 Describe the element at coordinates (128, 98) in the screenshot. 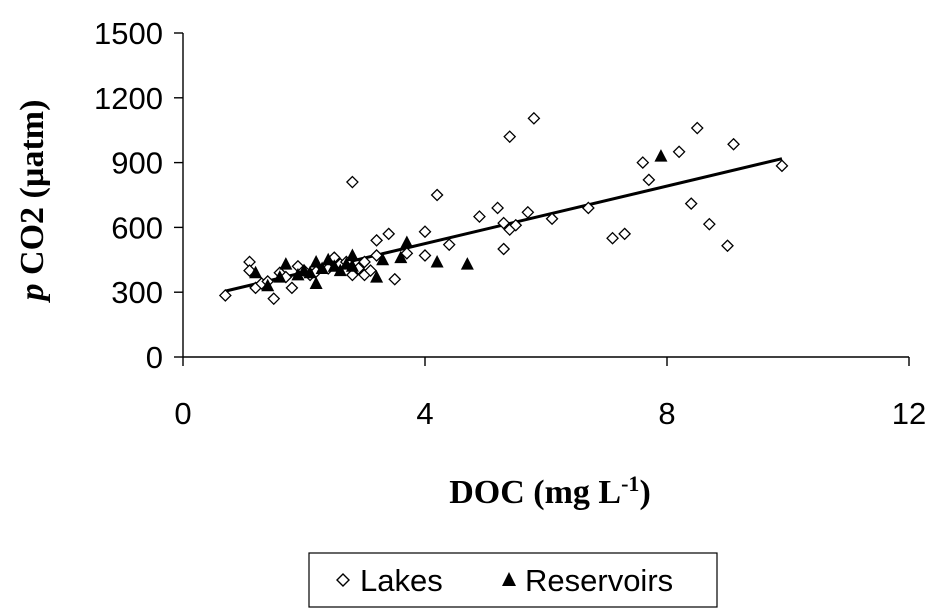

I see `y-tick-label: 1200` at that location.